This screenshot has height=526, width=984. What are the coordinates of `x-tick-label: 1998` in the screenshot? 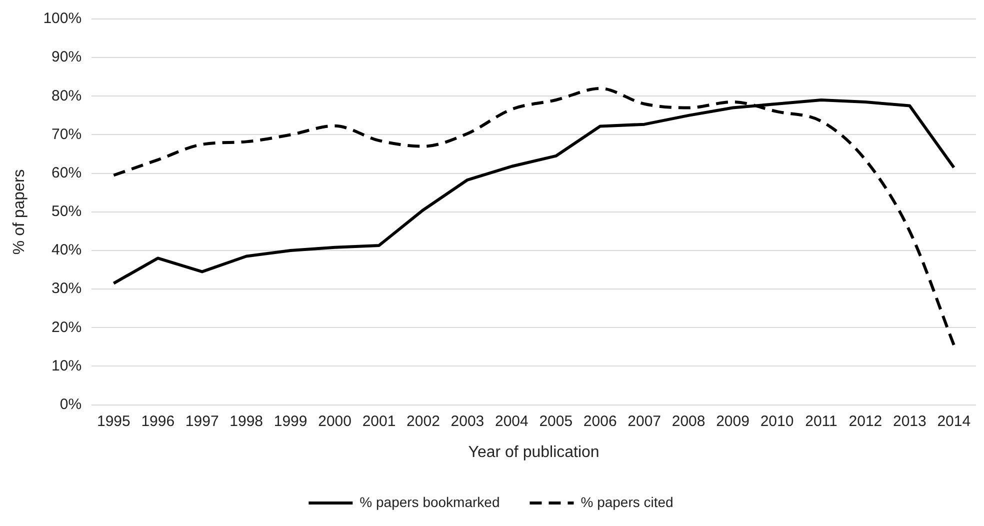 It's located at (247, 421).